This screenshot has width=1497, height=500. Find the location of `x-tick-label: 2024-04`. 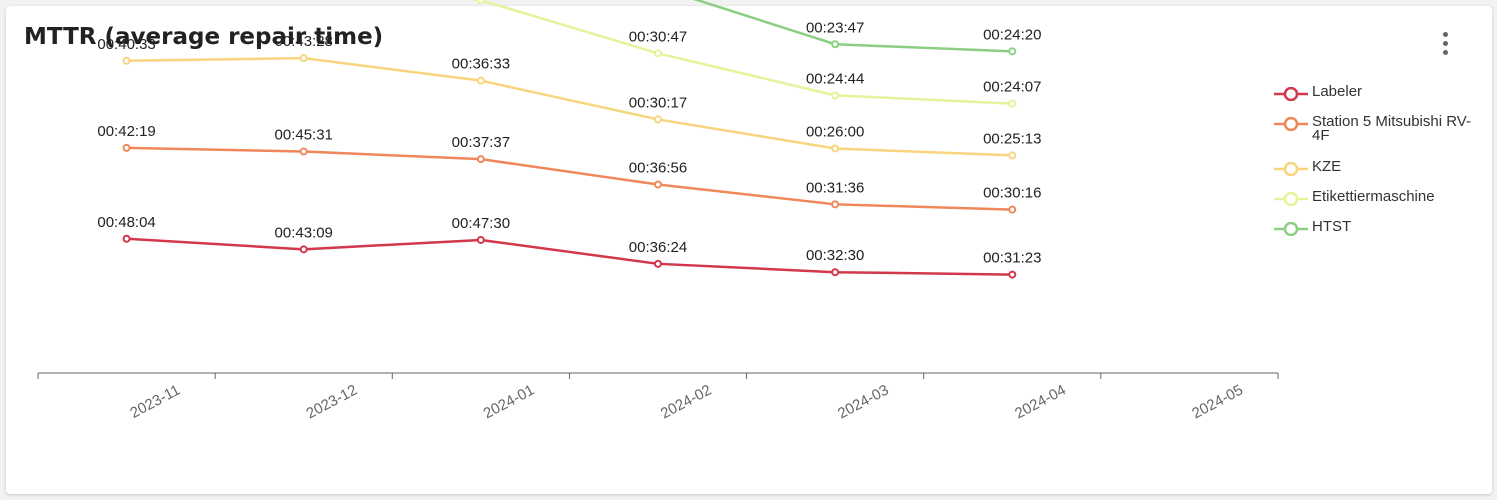

x-tick-label: 2024-04 is located at coordinates (1040, 402).